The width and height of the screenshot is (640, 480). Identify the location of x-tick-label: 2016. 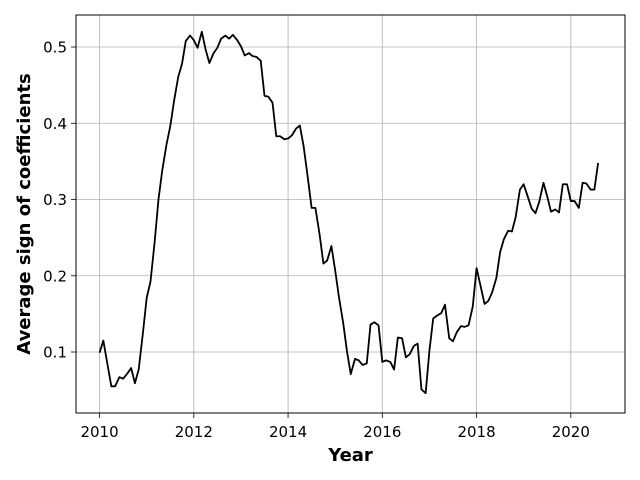
(382, 432).